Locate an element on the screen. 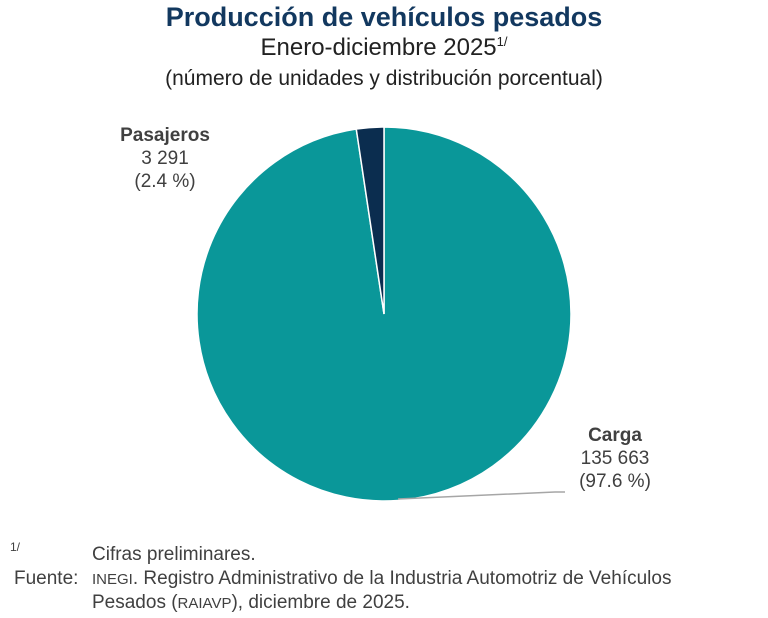 Image resolution: width=768 pixels, height=618 pixels. footnote-marker: 1/ is located at coordinates (15, 547).